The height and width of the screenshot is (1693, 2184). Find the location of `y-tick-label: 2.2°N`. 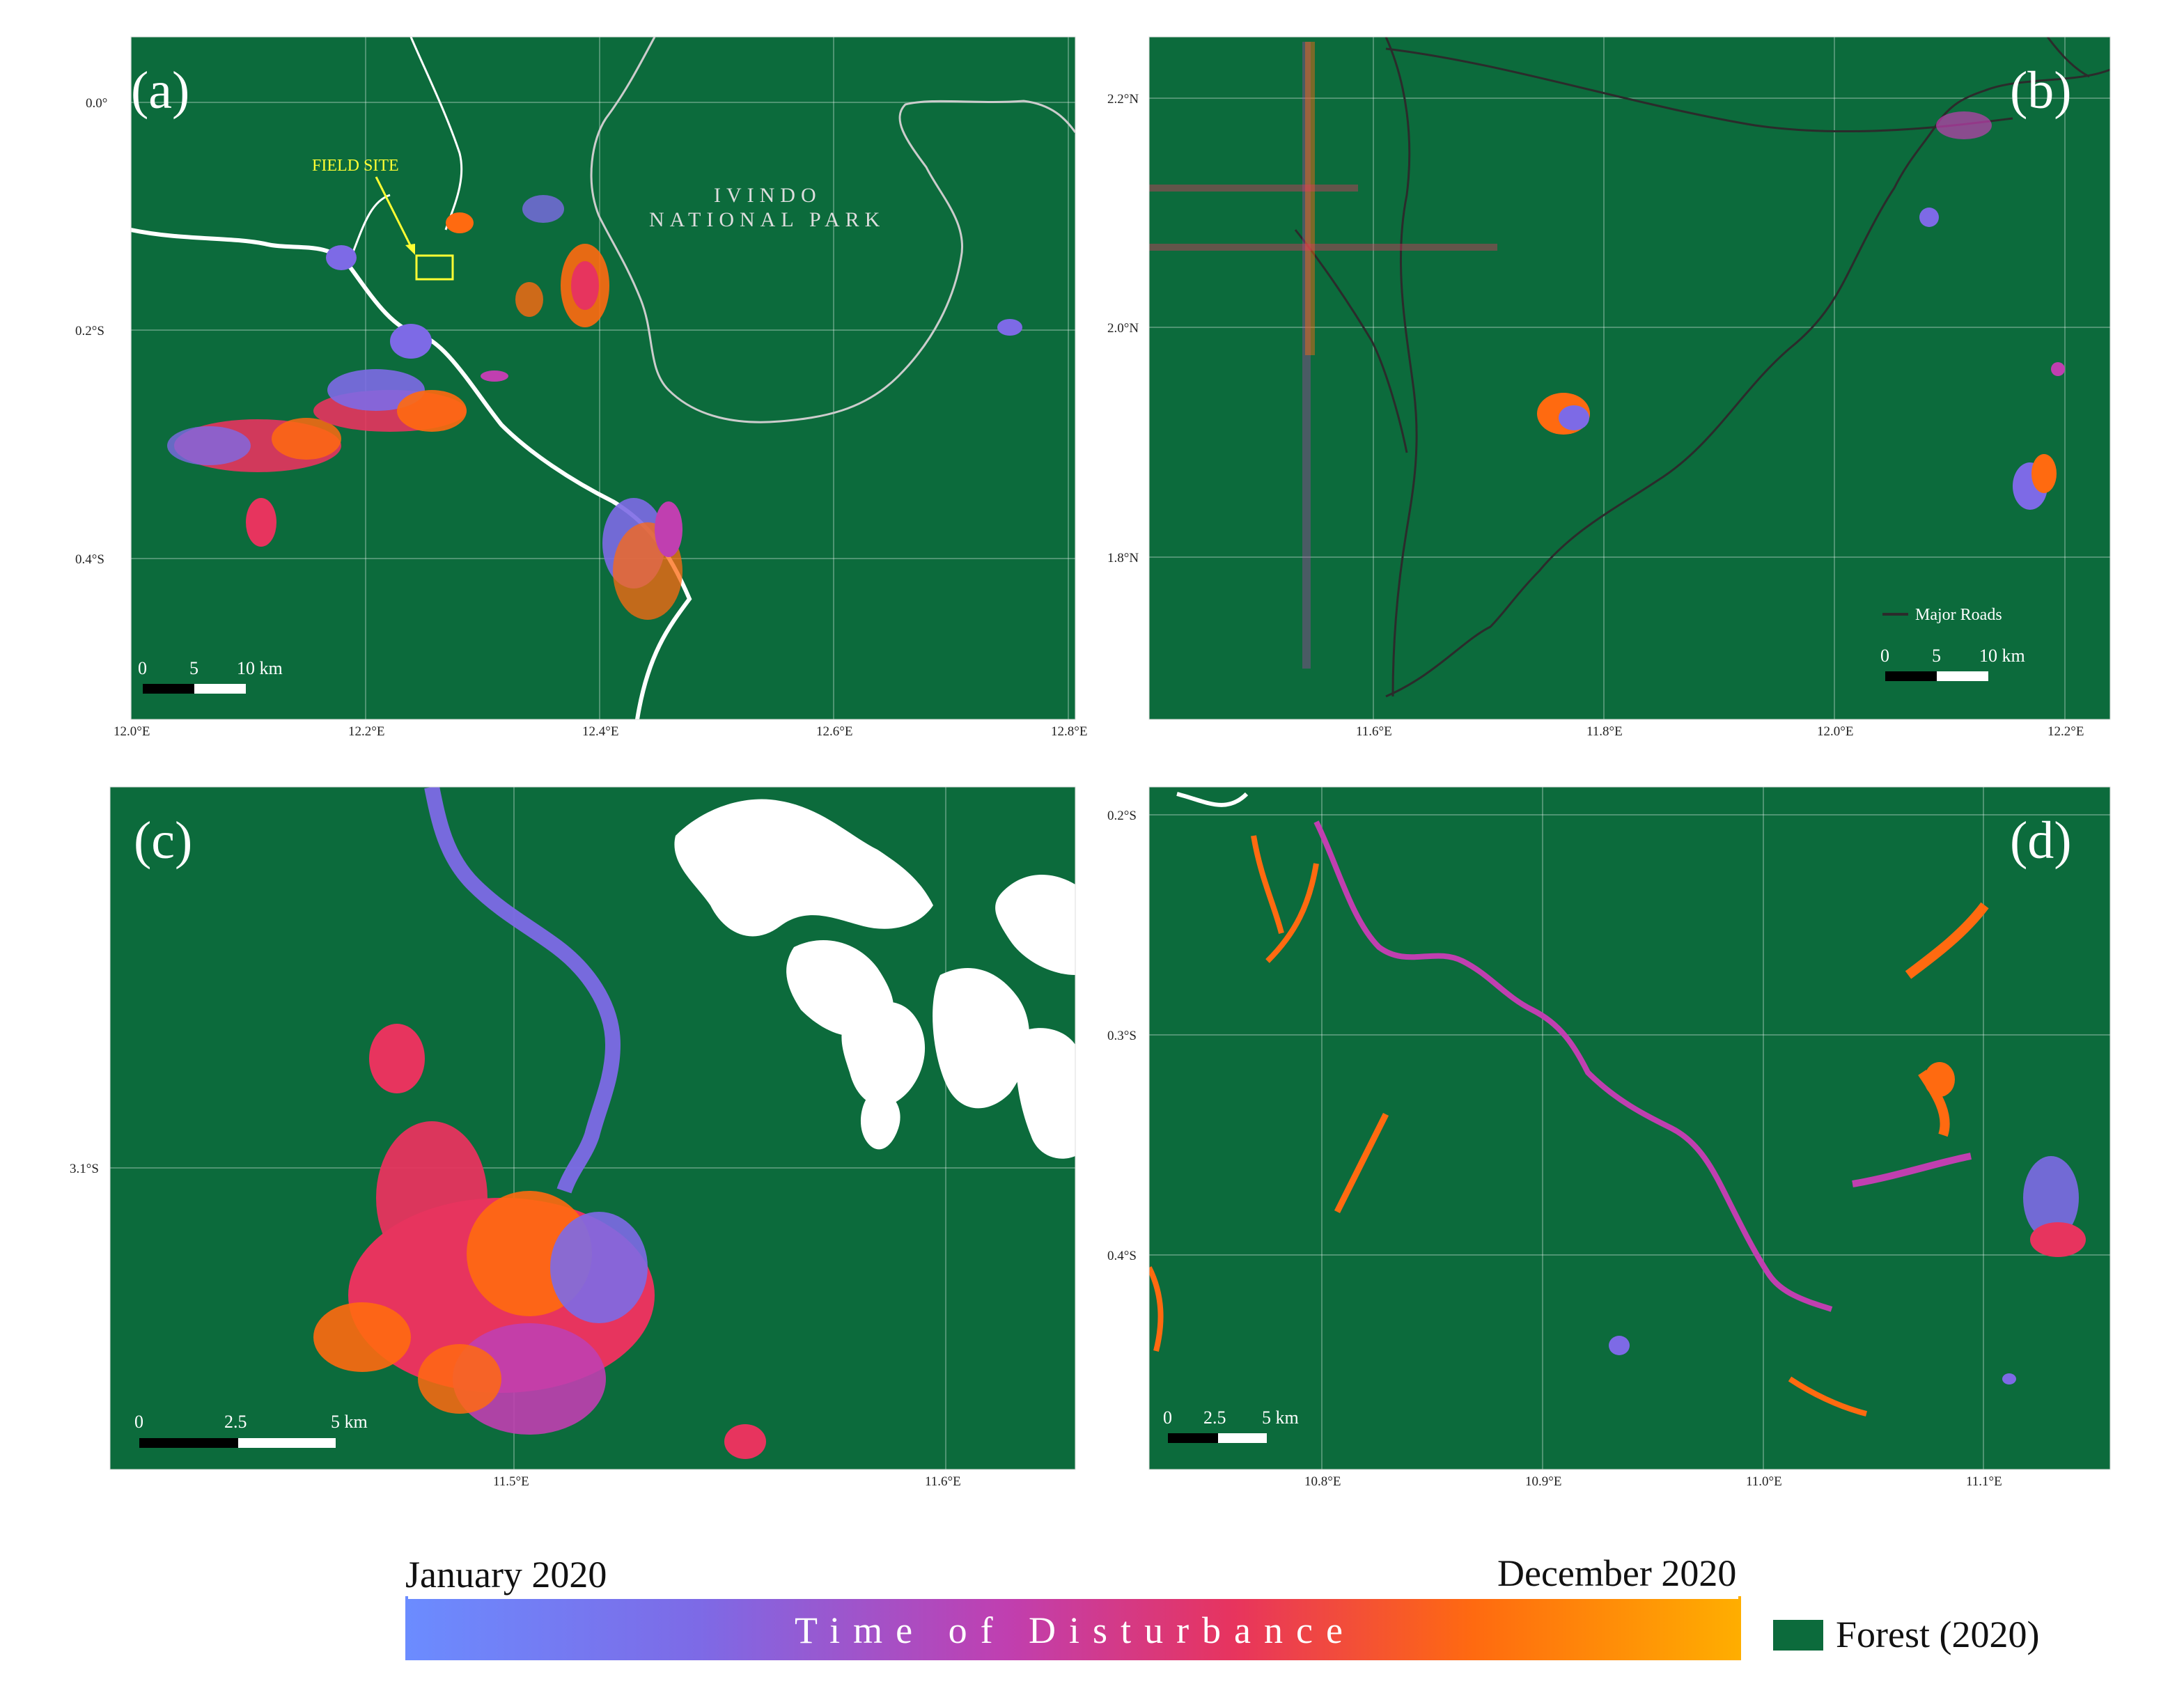

y-tick-label: 2.2°N is located at coordinates (1123, 99).